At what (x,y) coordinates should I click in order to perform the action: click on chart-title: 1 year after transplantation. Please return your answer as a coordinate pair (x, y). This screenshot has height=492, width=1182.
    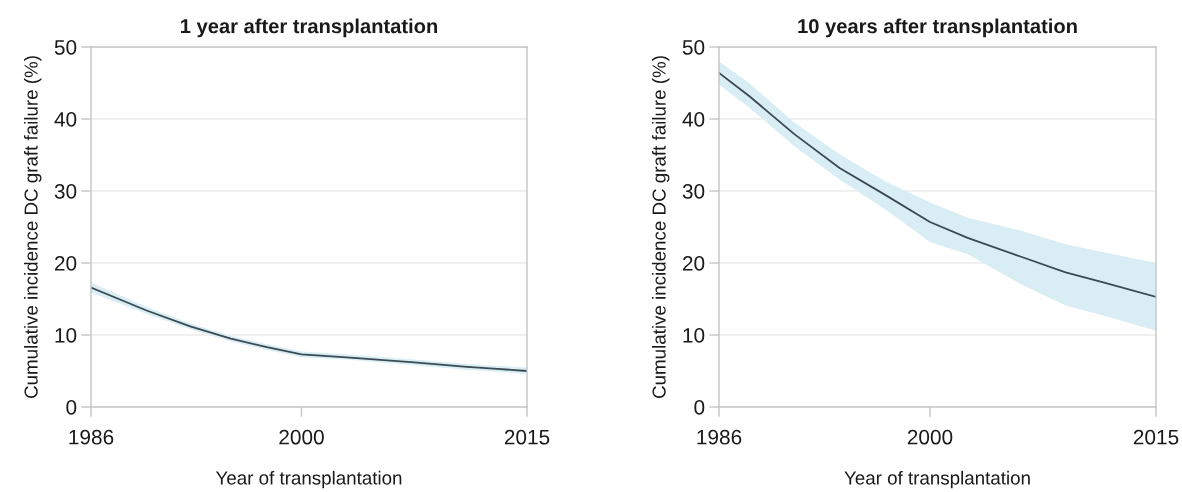
    Looking at the image, I should click on (309, 28).